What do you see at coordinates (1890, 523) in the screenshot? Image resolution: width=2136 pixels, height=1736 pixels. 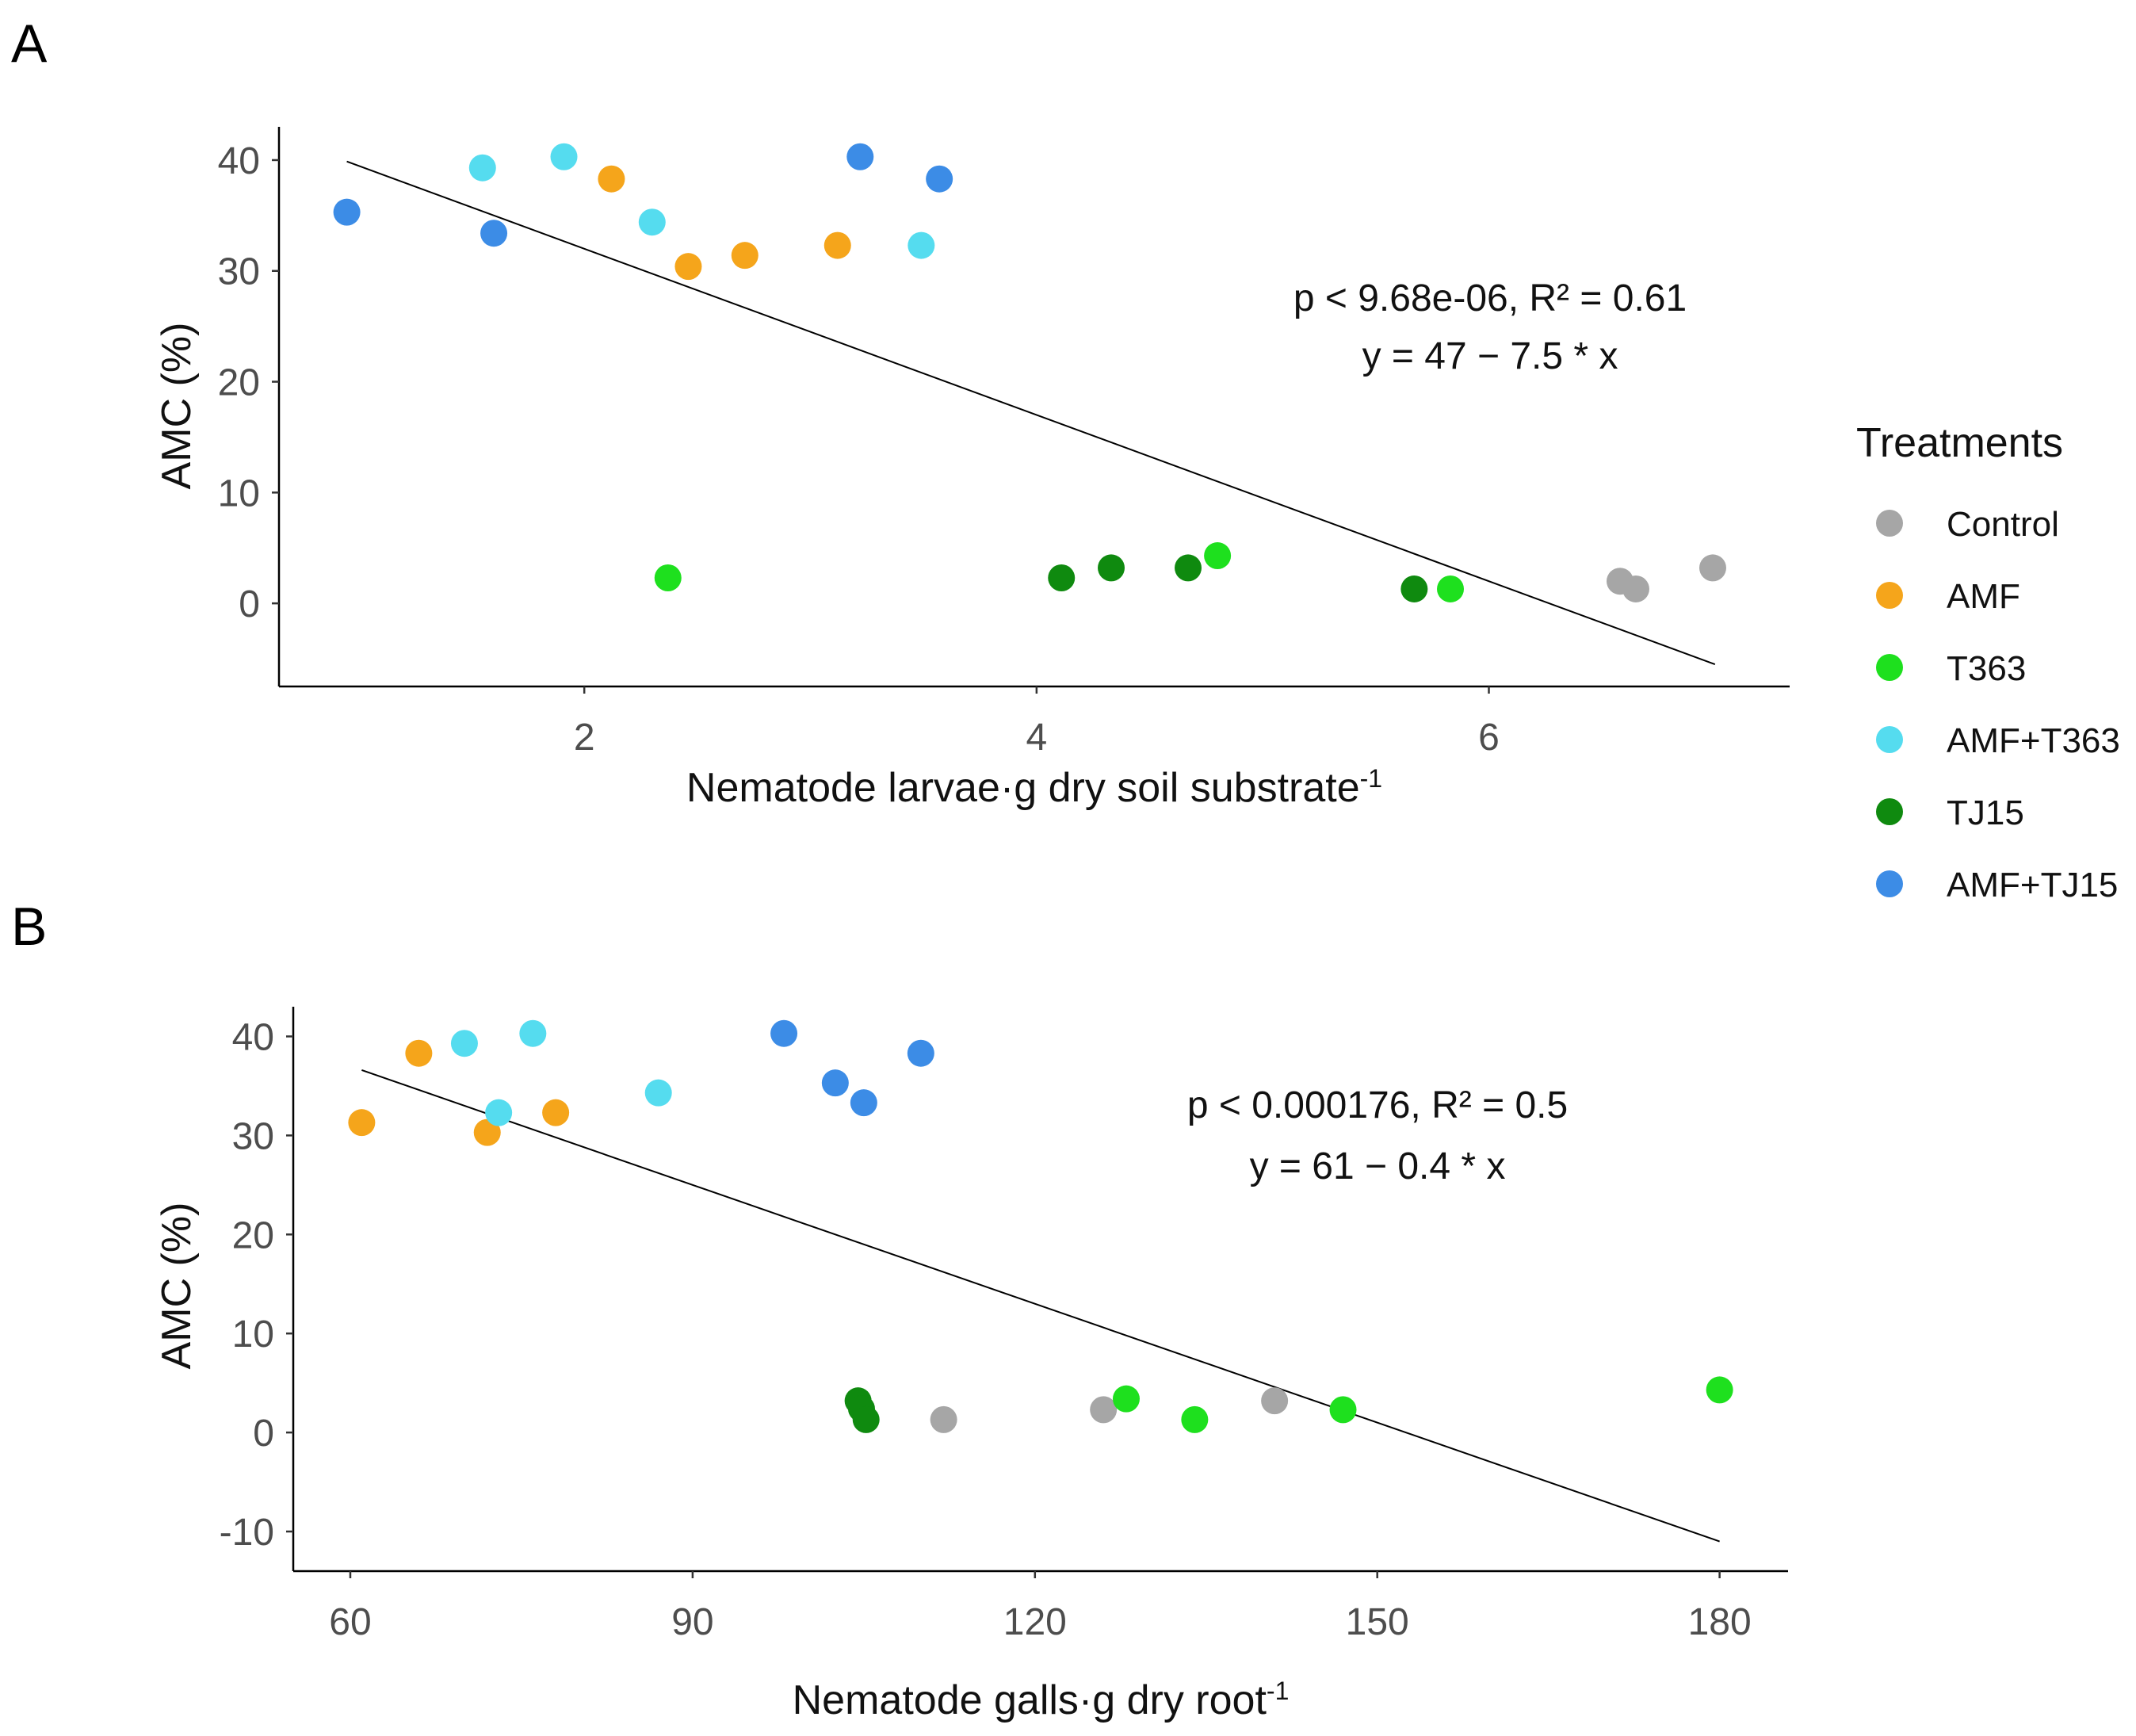 I see `legend-swatch-control` at bounding box center [1890, 523].